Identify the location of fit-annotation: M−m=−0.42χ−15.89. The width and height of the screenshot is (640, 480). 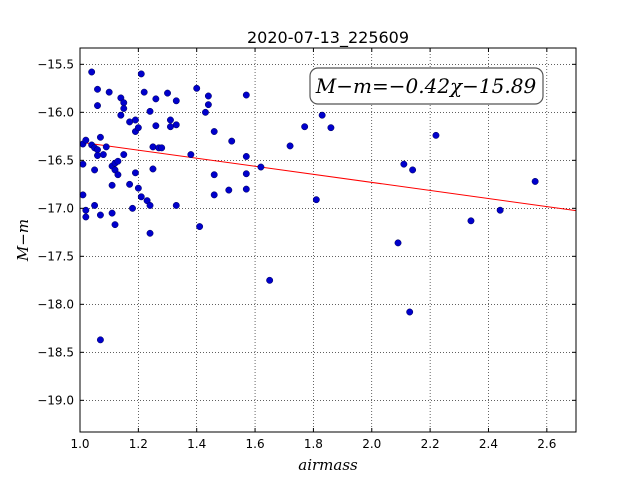
(426, 86).